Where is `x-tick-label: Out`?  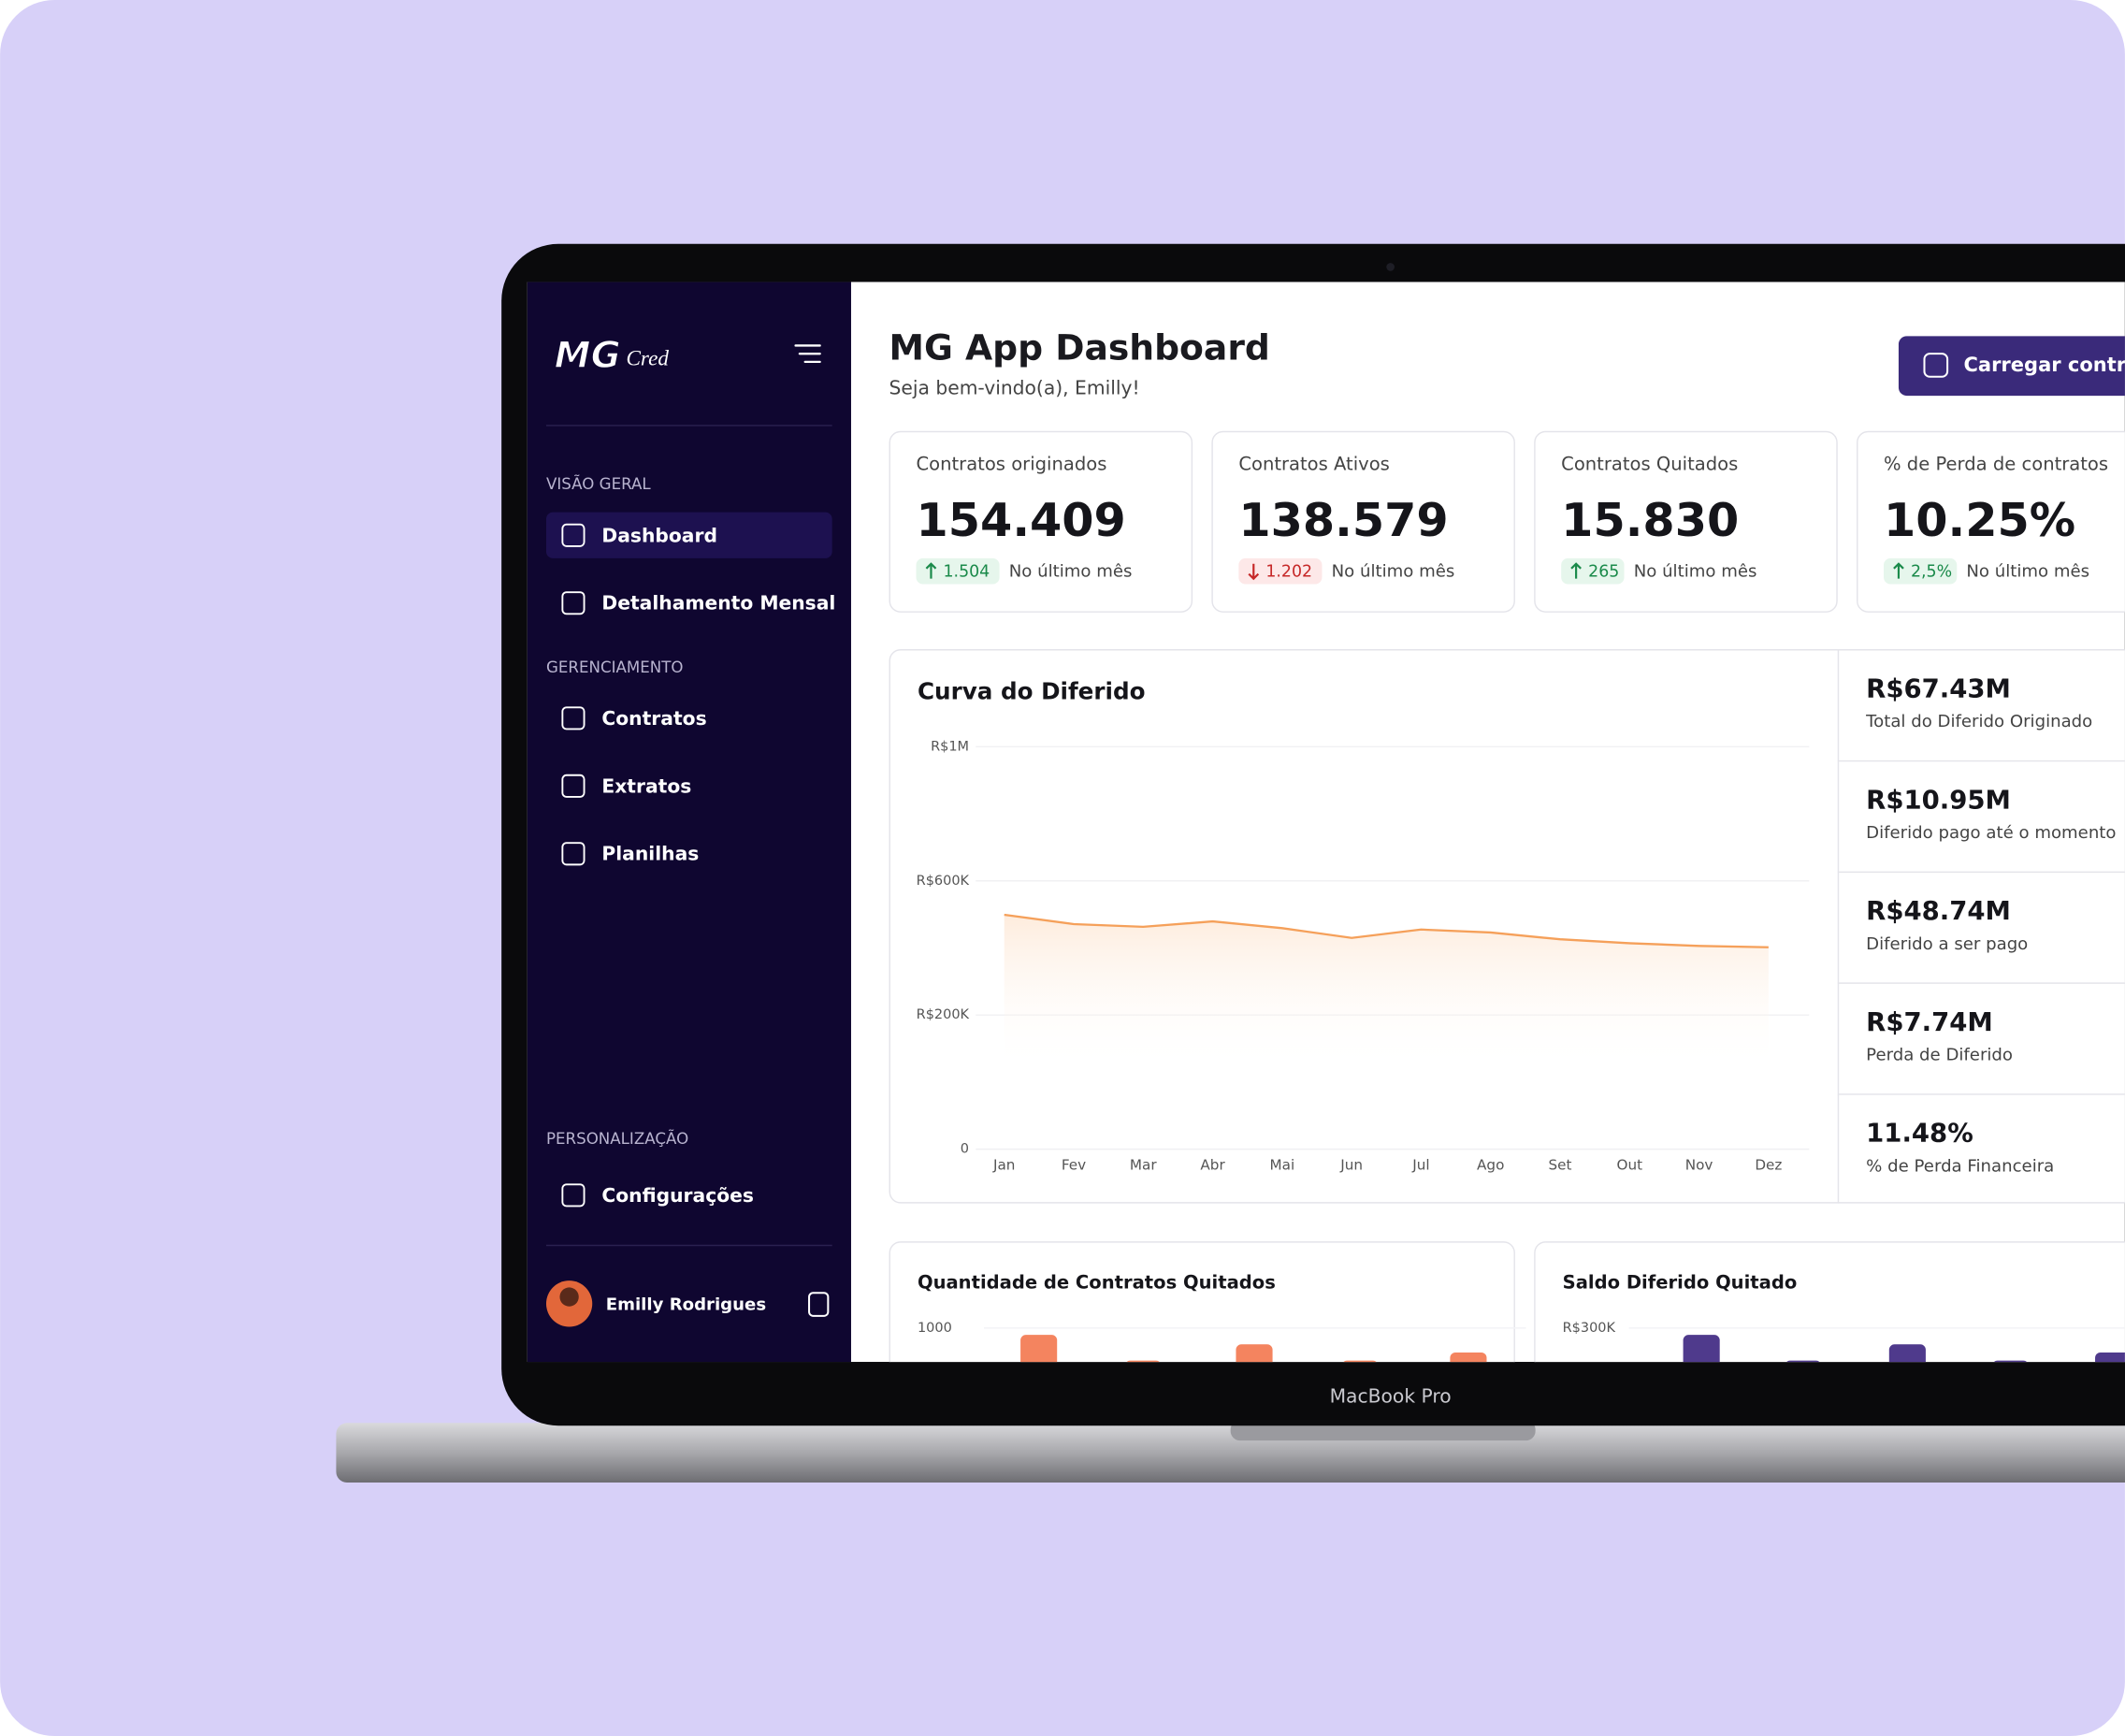
x-tick-label: Out is located at coordinates (1629, 1165).